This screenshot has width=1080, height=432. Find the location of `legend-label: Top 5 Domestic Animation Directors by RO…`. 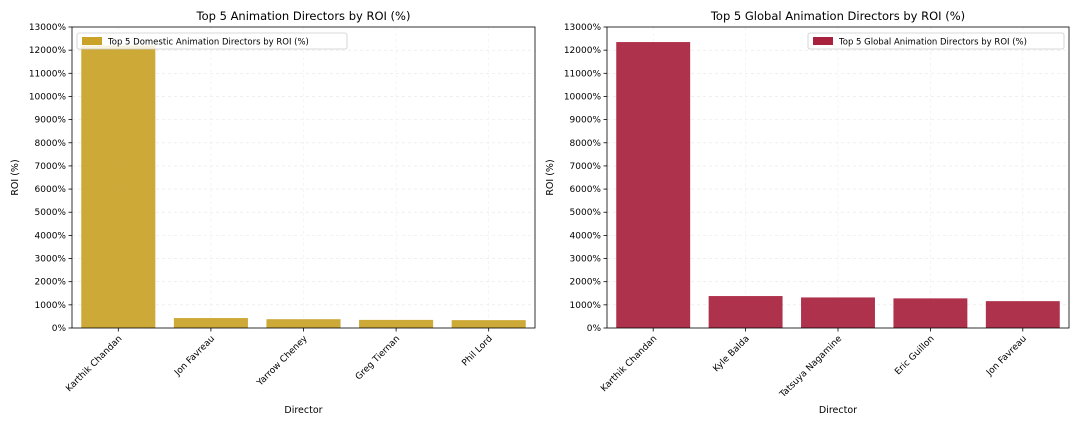

legend-label: Top 5 Domestic Animation Directors by RO… is located at coordinates (208, 43).